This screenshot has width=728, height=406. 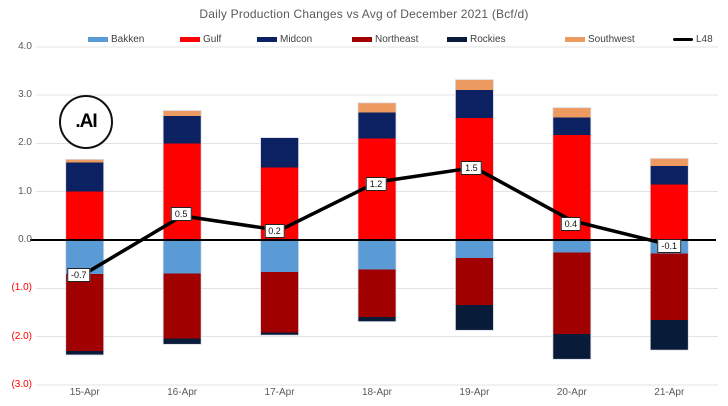 What do you see at coordinates (669, 245) in the screenshot?
I see `line-data-label: -0.1` at bounding box center [669, 245].